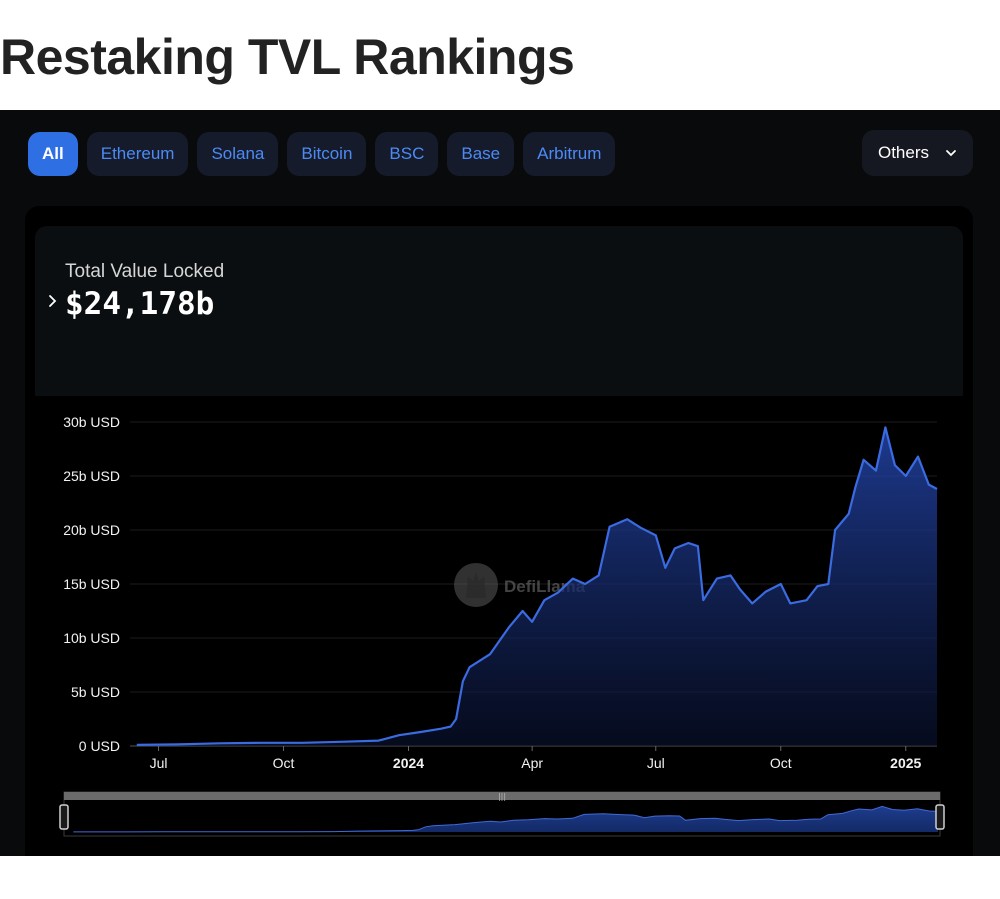 This screenshot has height=899, width=1000. Describe the element at coordinates (53, 301) in the screenshot. I see `chevron-right-icon` at that location.